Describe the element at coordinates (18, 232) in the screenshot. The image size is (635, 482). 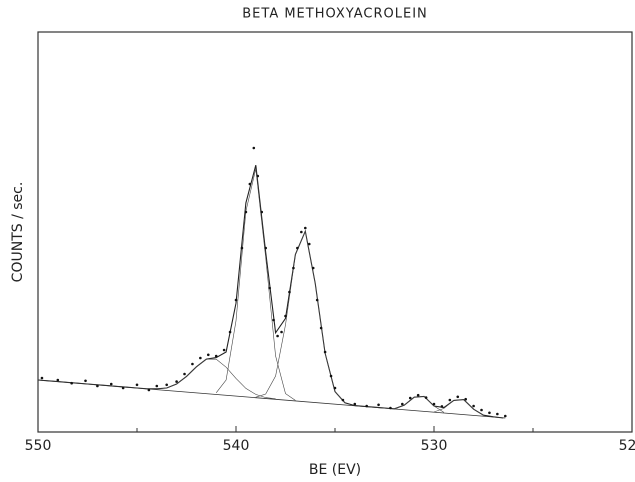
I see `y-axis-label: COUNTS / sec.` at that location.